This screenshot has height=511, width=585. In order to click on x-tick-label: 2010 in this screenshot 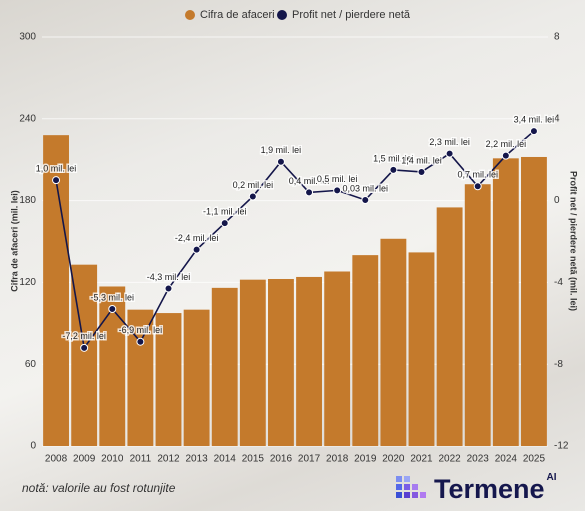, I will do `click(112, 459)`.